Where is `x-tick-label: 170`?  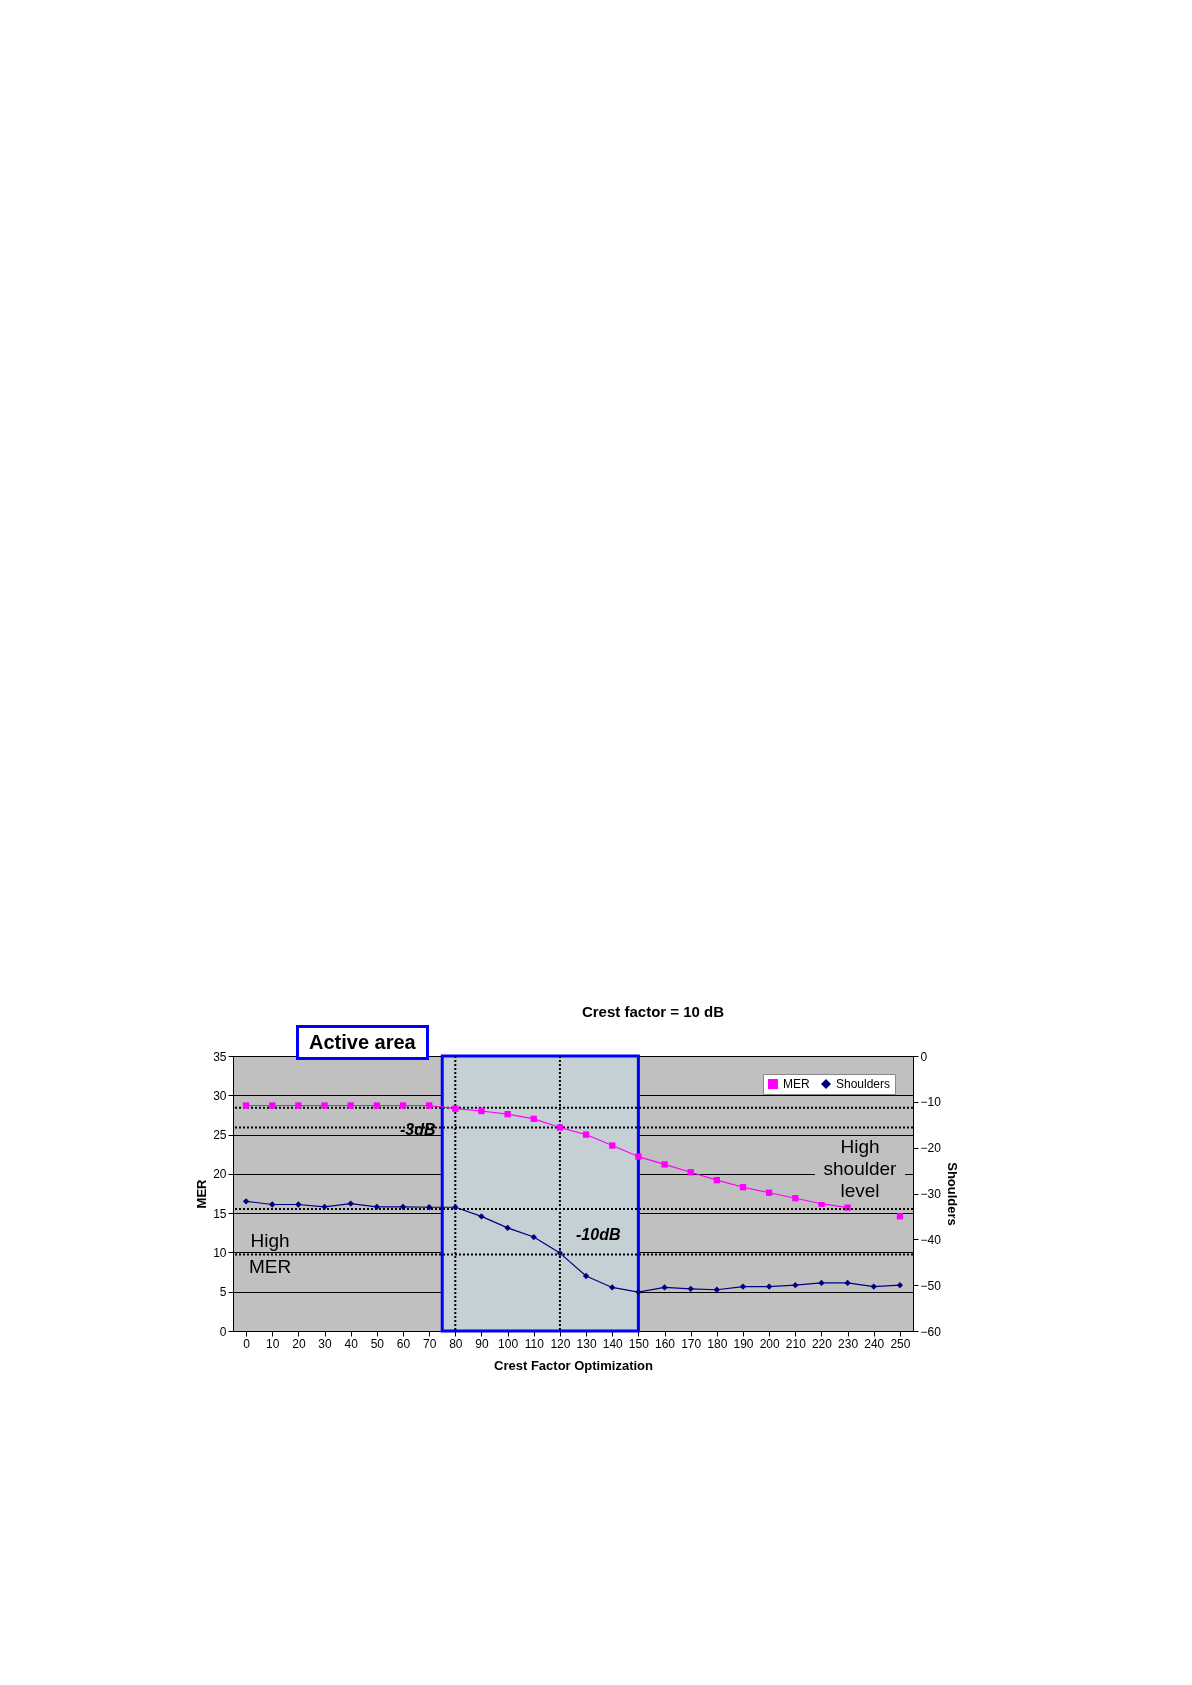 x-tick-label: 170 is located at coordinates (691, 1343).